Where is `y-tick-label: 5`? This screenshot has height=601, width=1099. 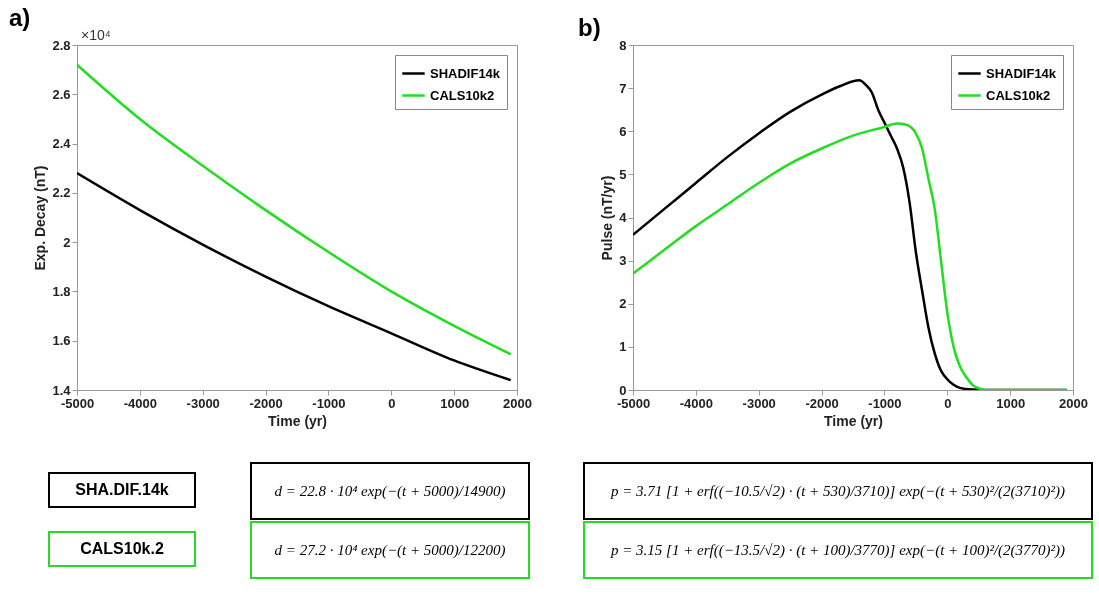 y-tick-label: 5 is located at coordinates (623, 174).